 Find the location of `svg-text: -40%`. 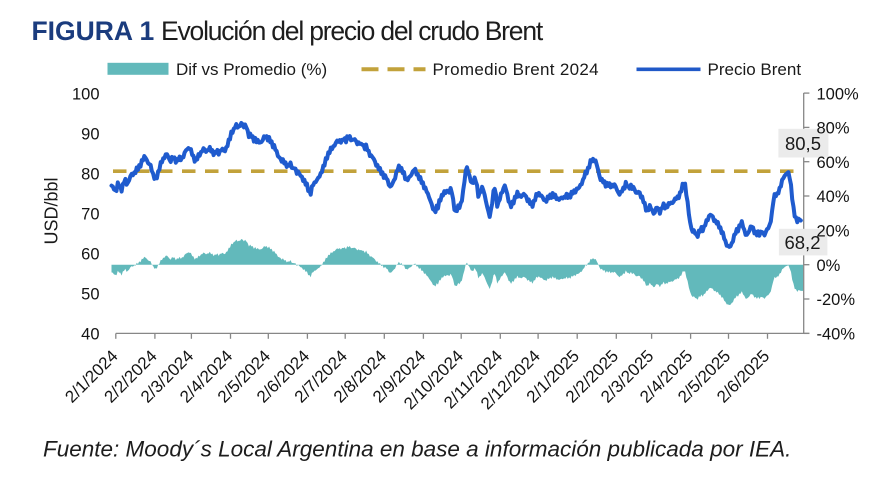

svg-text: -40% is located at coordinates (836, 335).